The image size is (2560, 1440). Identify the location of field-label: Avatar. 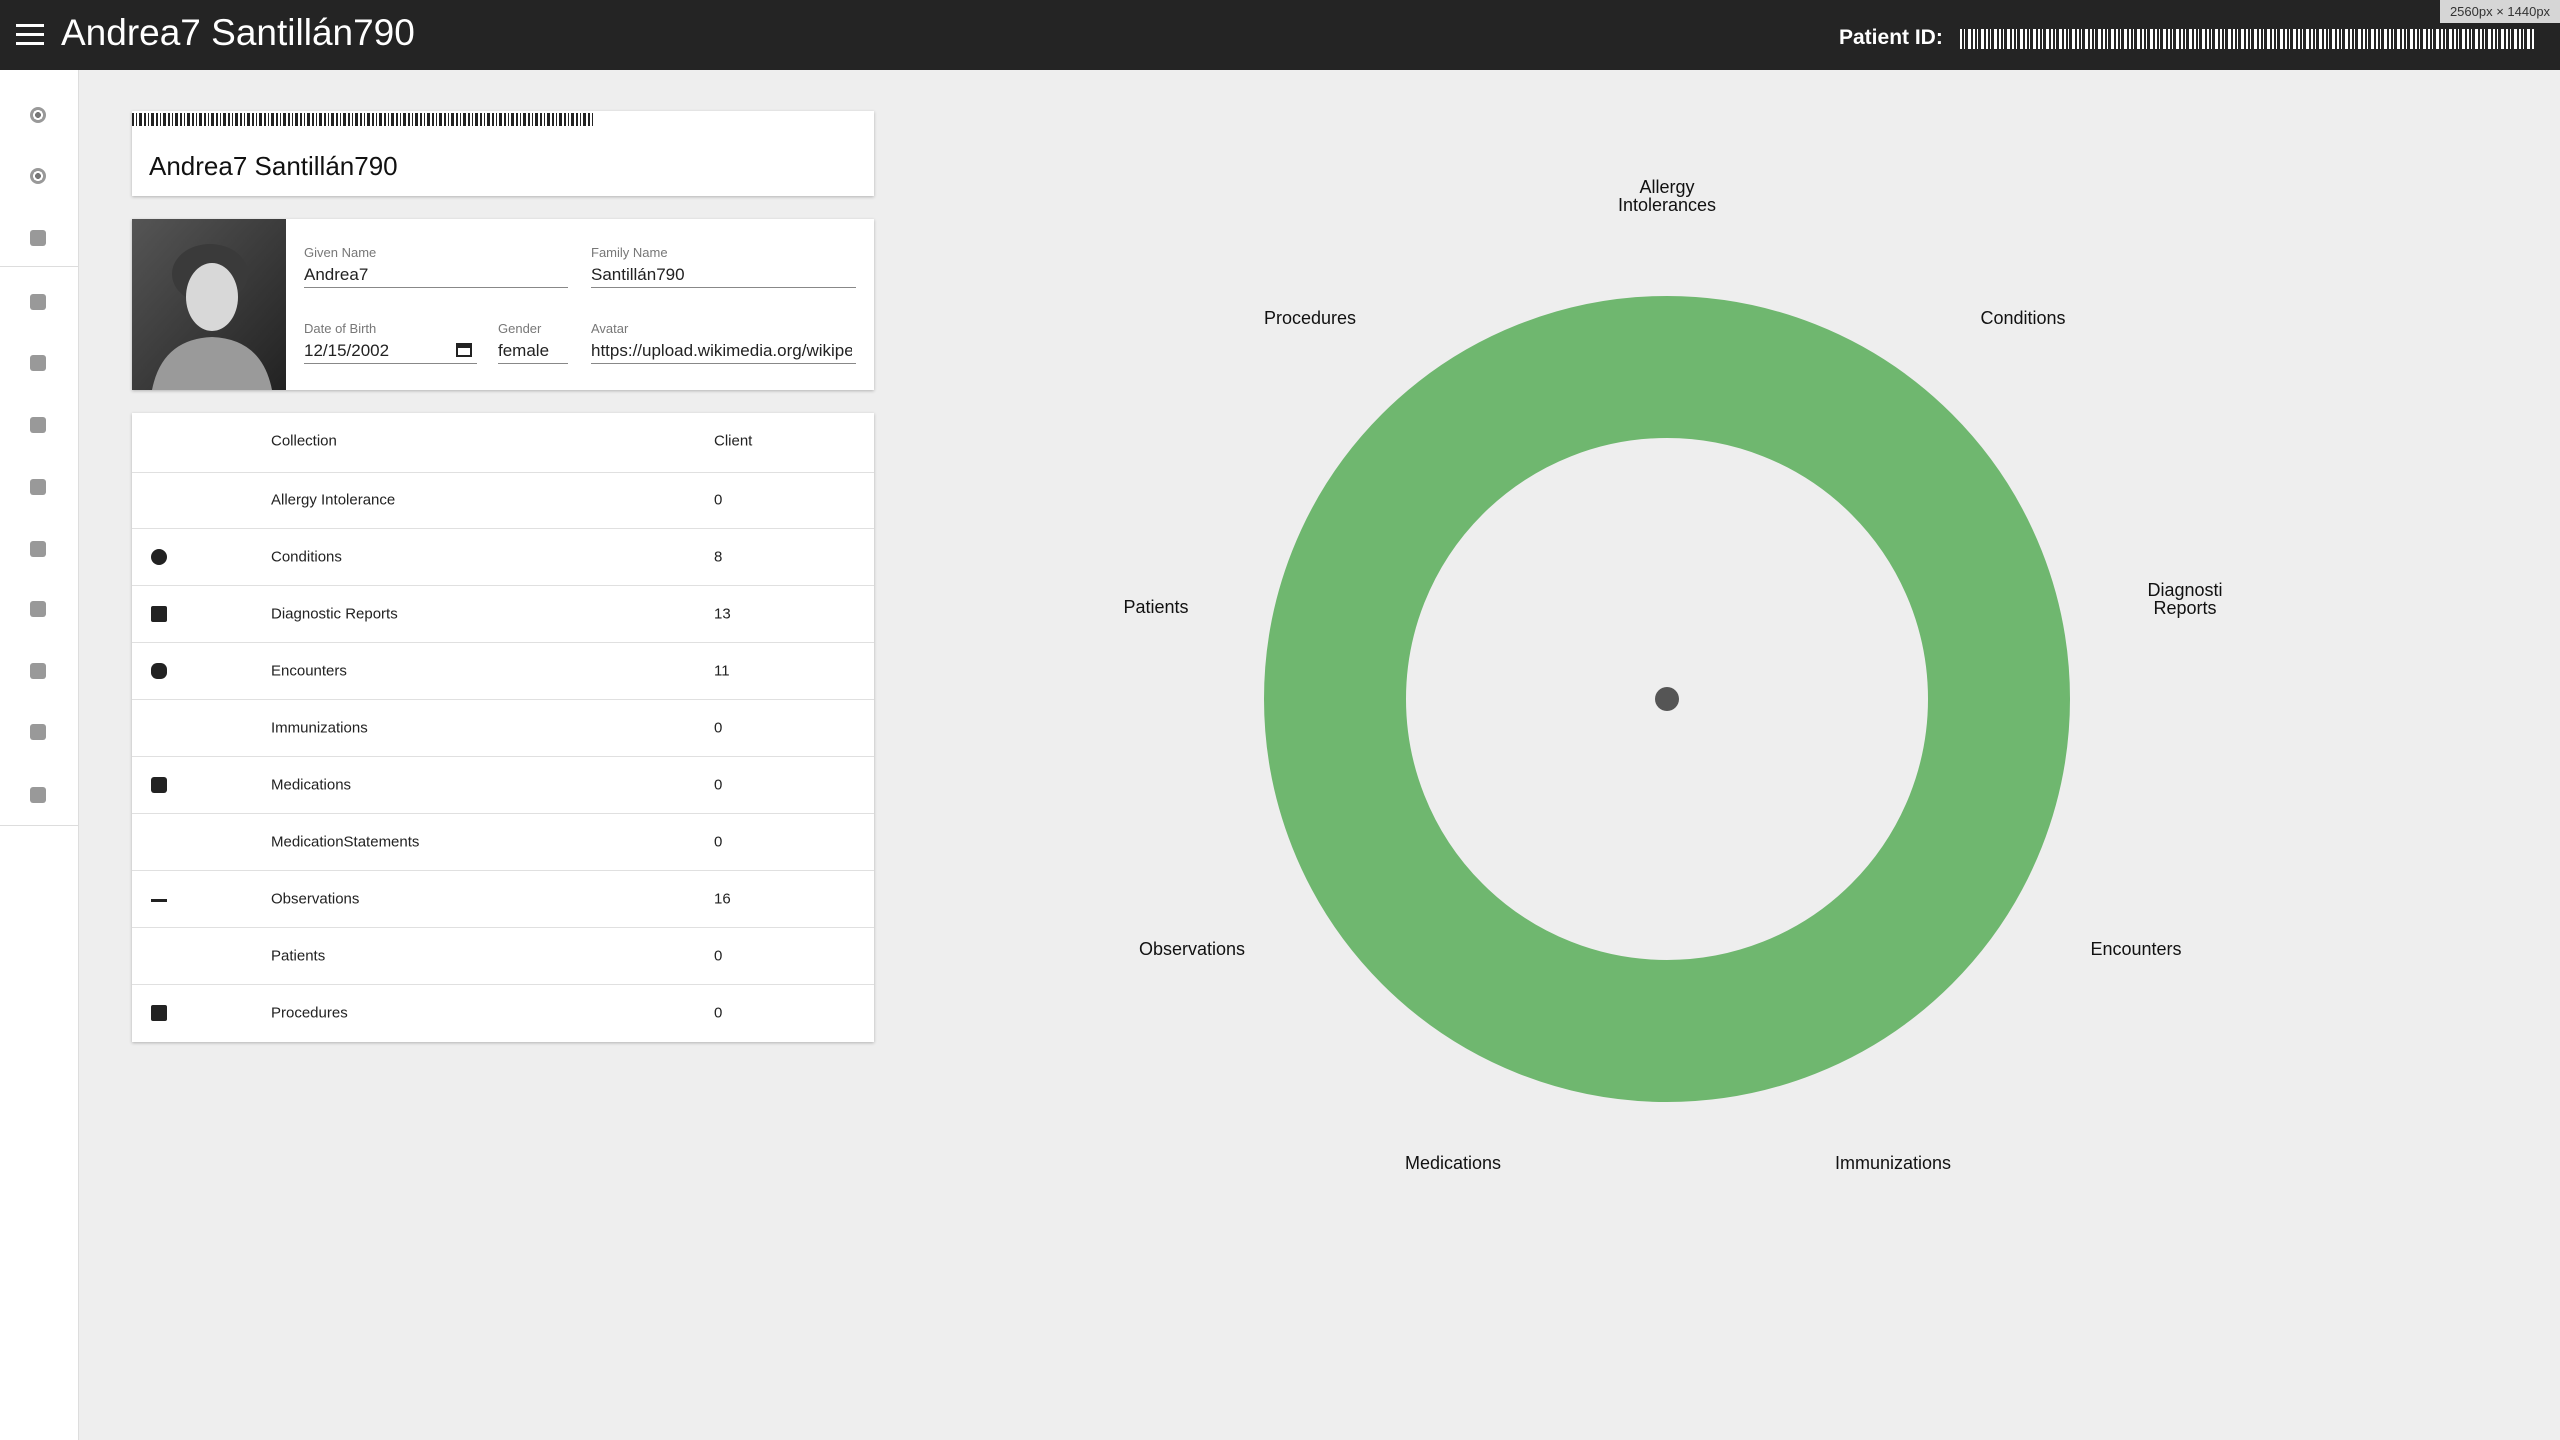
(610, 328).